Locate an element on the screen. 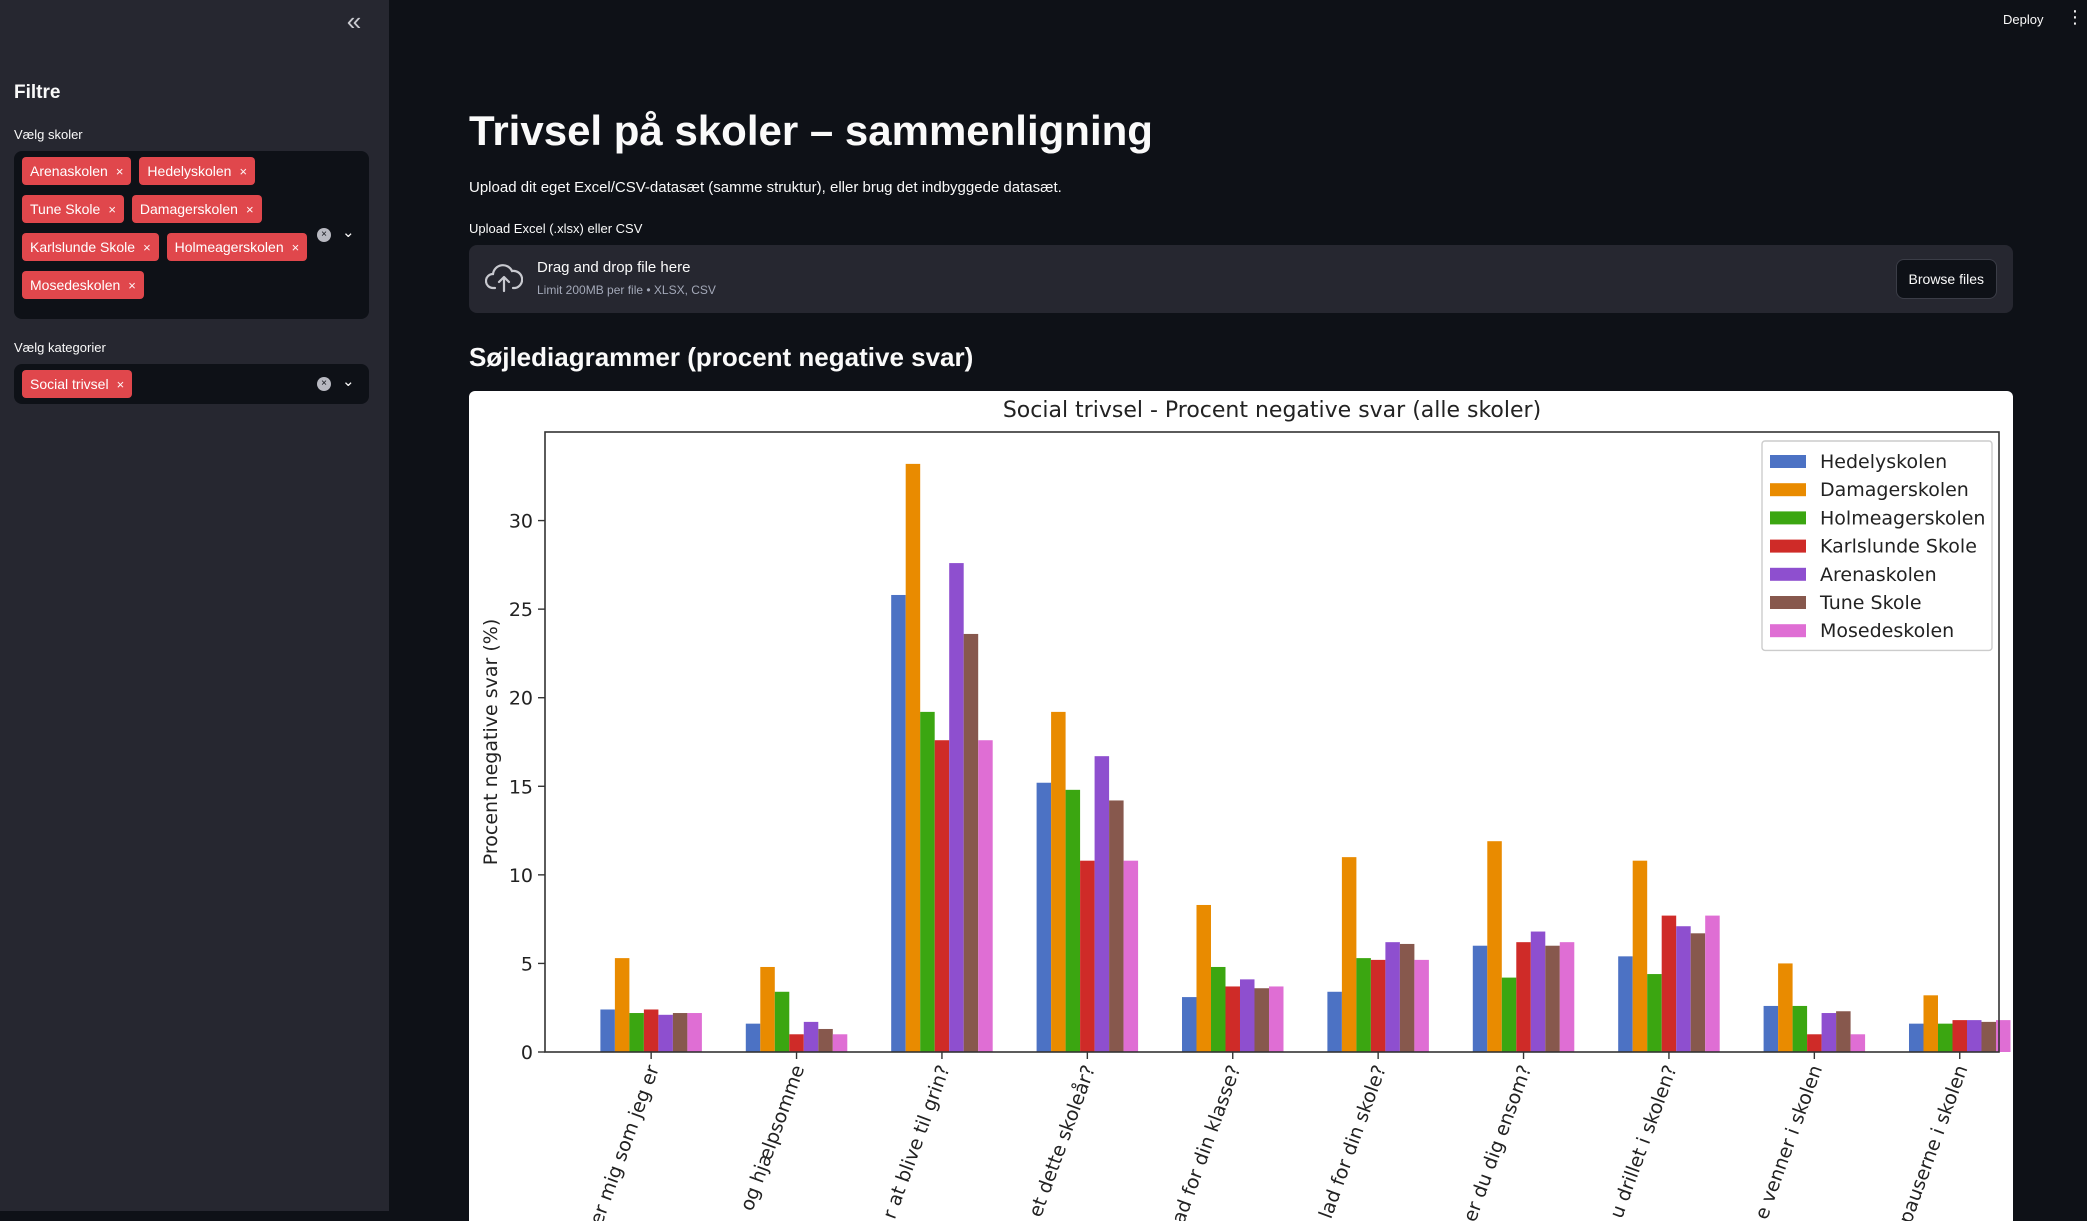  browse-files-button: Browse files is located at coordinates (1946, 279).